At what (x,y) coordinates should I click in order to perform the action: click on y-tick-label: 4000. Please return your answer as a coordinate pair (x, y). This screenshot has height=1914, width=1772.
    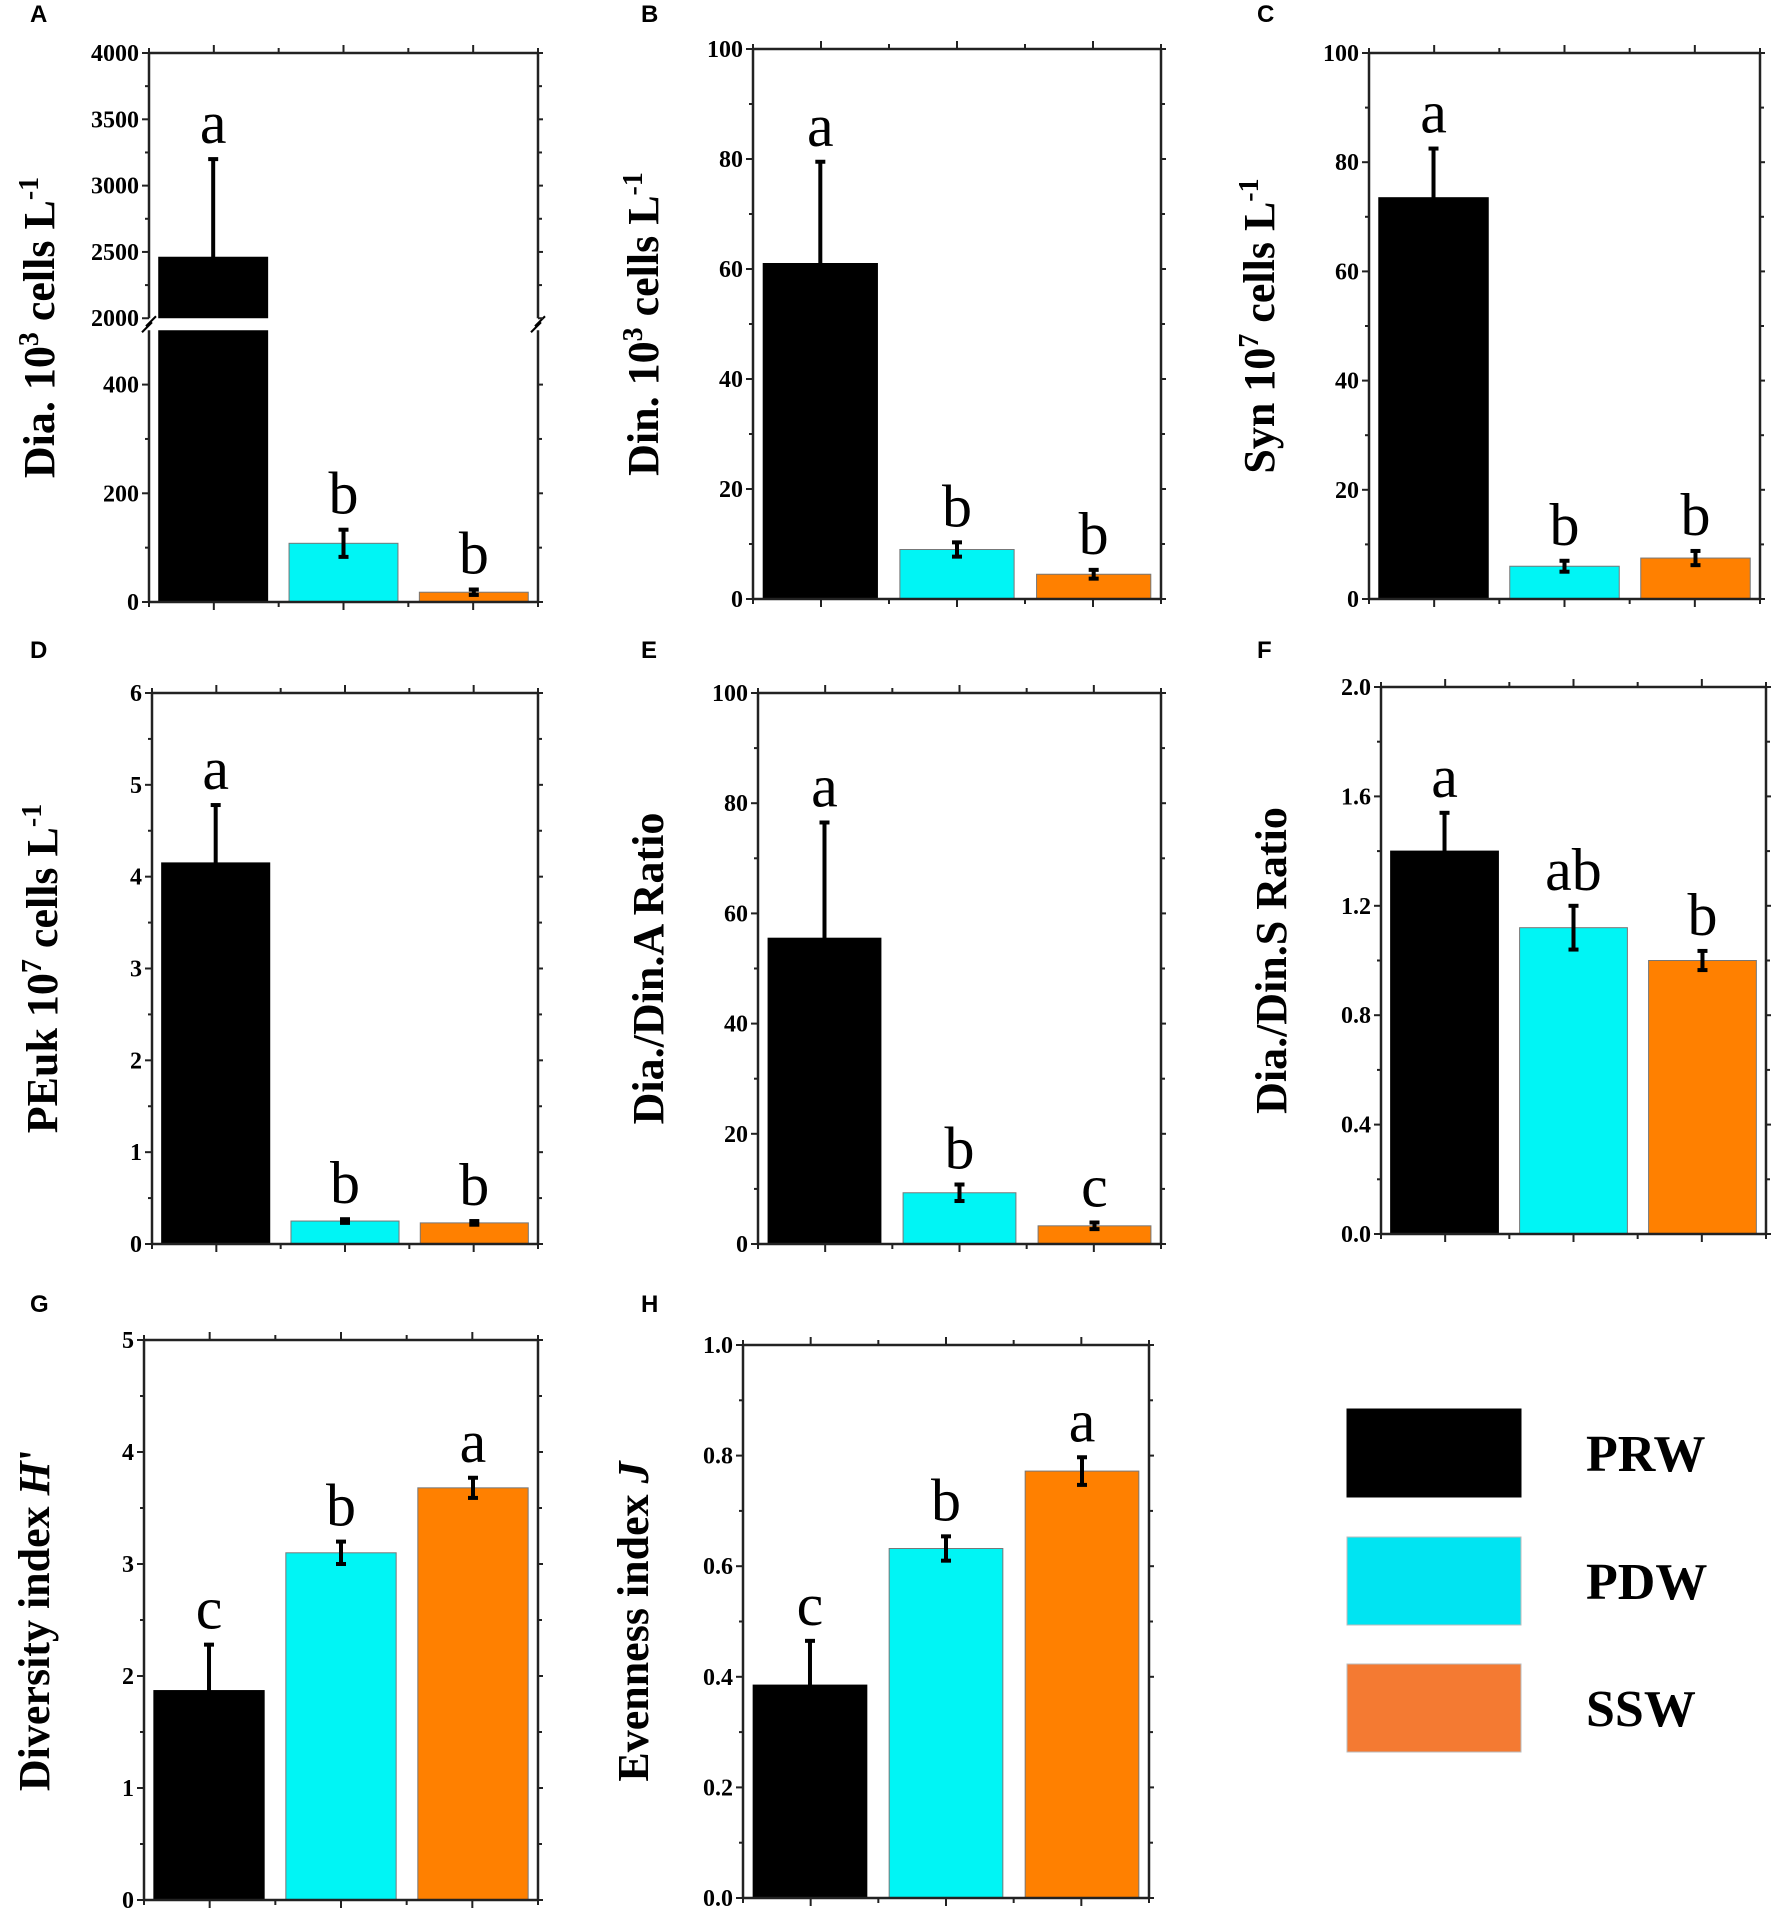
    Looking at the image, I should click on (115, 54).